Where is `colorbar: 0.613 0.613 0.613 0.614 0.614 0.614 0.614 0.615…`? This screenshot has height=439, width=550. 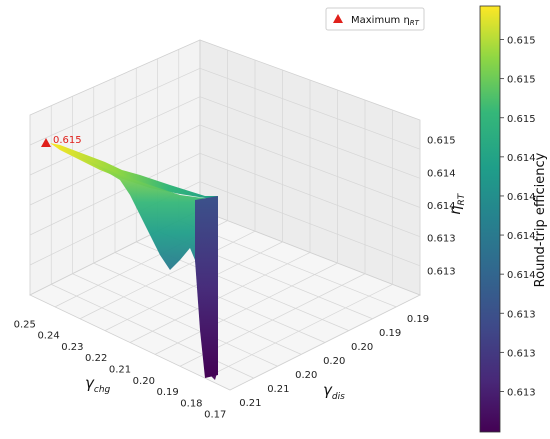 colorbar: 0.613 0.613 0.613 0.614 0.614 0.614 0.614 0.615… is located at coordinates (513, 219).